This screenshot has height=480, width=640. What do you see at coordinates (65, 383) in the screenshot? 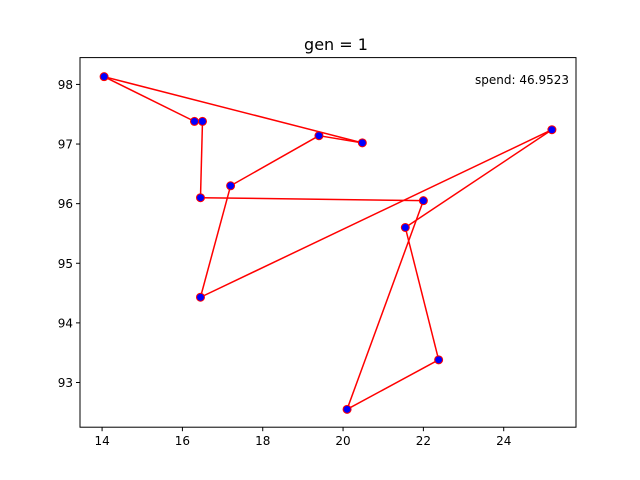
I see `y-tick-label: 93` at bounding box center [65, 383].